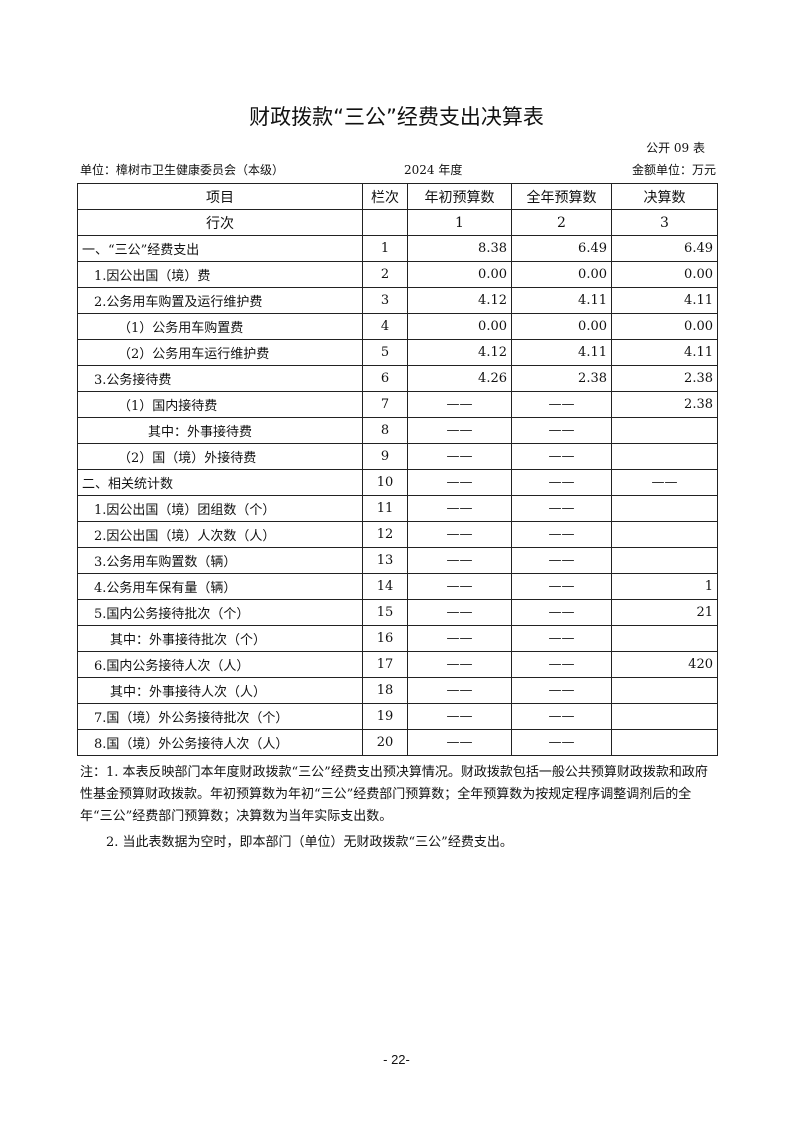  Describe the element at coordinates (397, 196) in the screenshot. I see `header-row: 项目 栏次 年初预算数 全年预算数 决算数` at that location.